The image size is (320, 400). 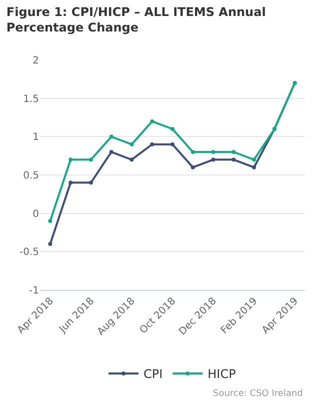 I want to click on y-tick-label: 1.5, so click(x=31, y=99).